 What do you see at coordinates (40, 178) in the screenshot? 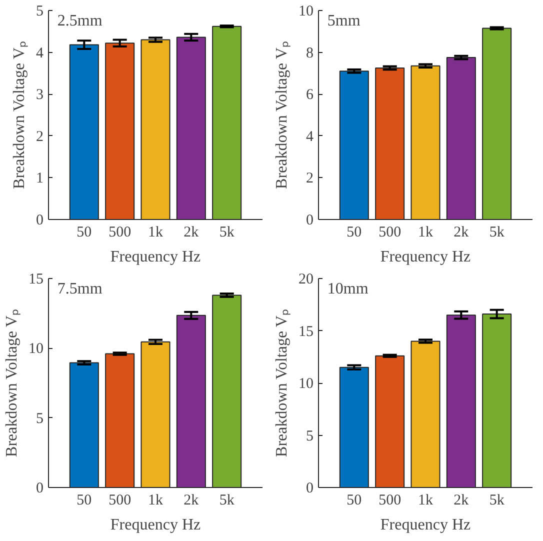
I see `y-tick-label: 1` at bounding box center [40, 178].